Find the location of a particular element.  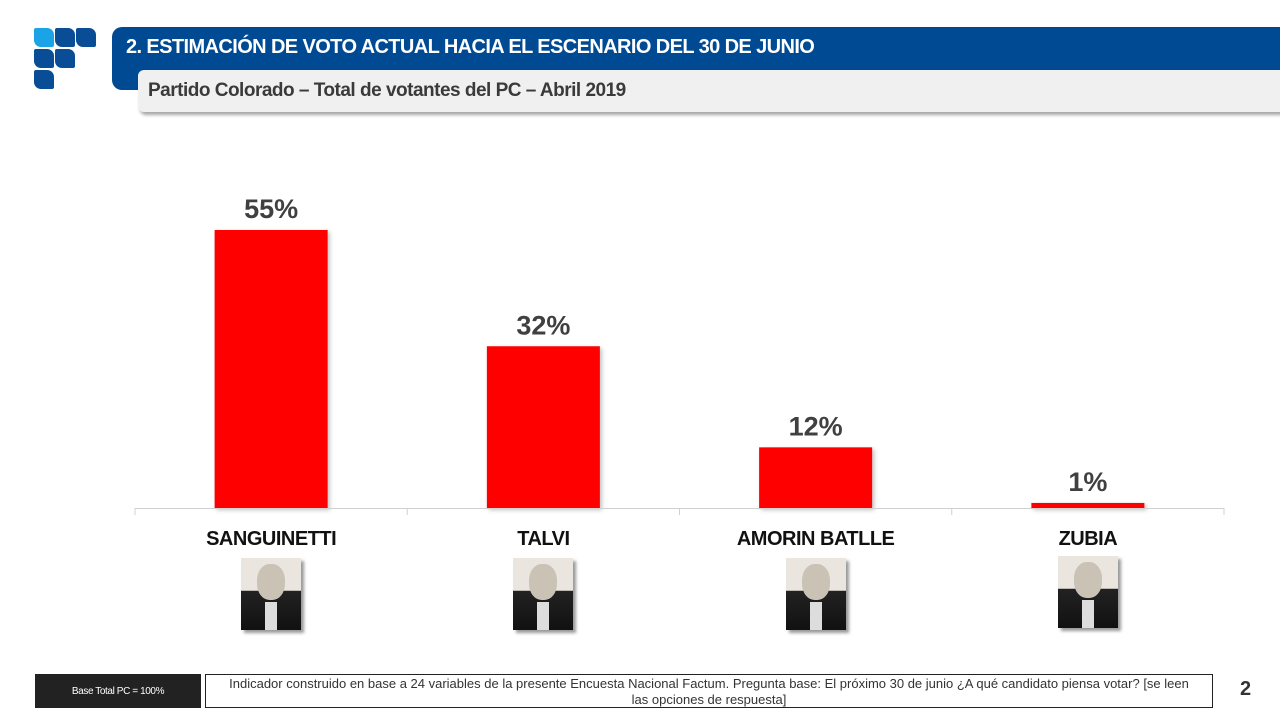

bar-talvi is located at coordinates (543, 427).